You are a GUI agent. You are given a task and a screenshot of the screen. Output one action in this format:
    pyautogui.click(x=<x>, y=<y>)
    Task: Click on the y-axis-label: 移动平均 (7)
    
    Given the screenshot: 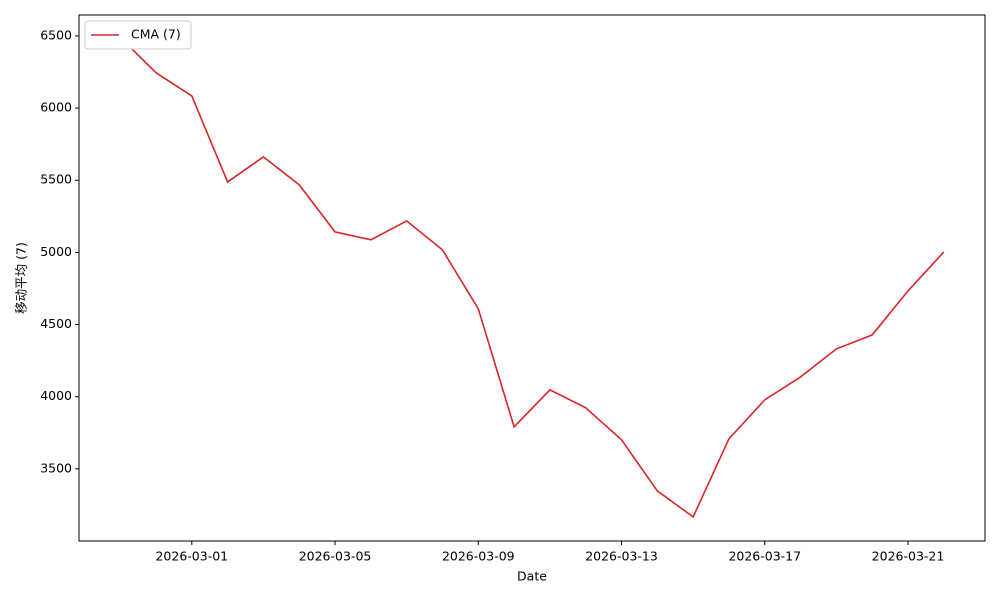 What is the action you would take?
    pyautogui.click(x=21, y=278)
    